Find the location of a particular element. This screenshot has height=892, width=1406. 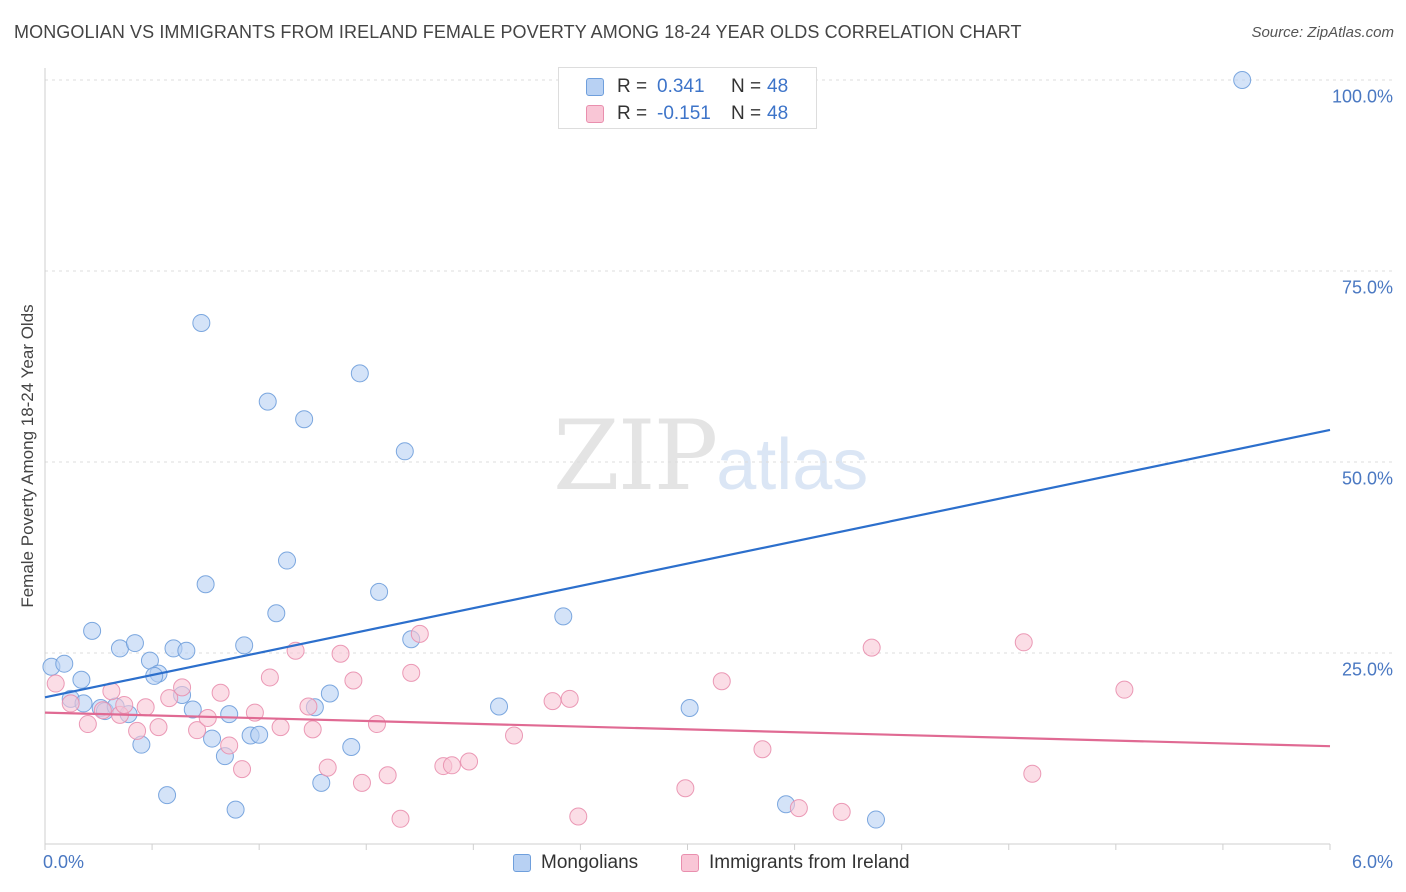

legend-row-mongolians: R = 0.341 N = 48 is located at coordinates (687, 87).